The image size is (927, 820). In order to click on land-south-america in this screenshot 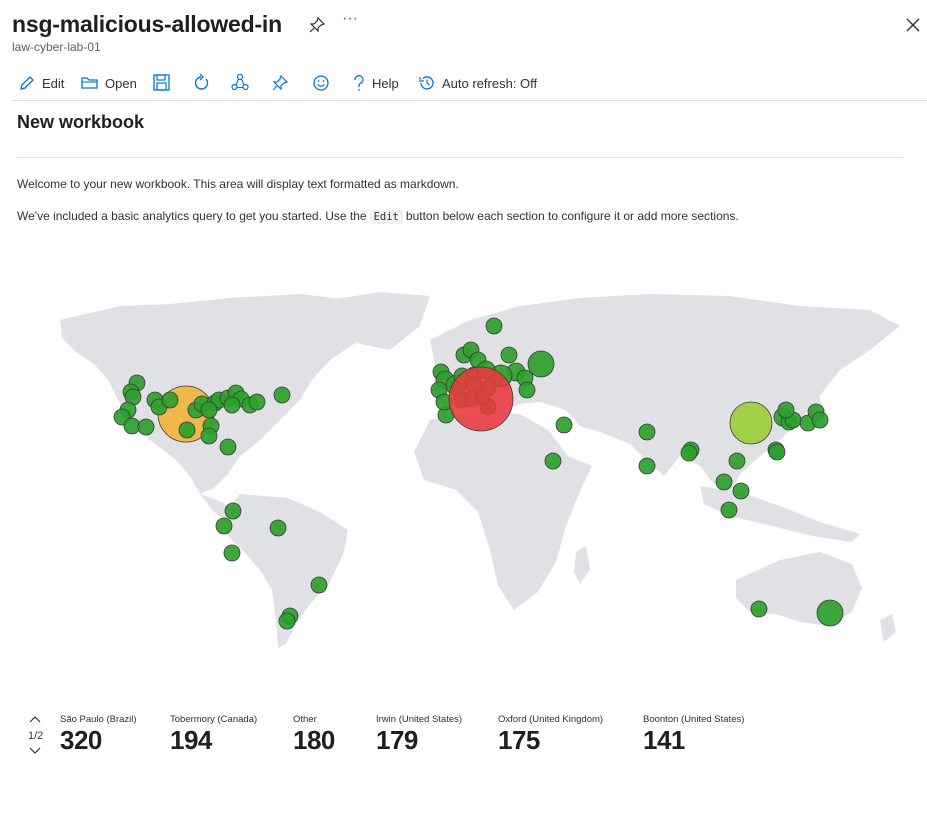, I will do `click(285, 571)`.